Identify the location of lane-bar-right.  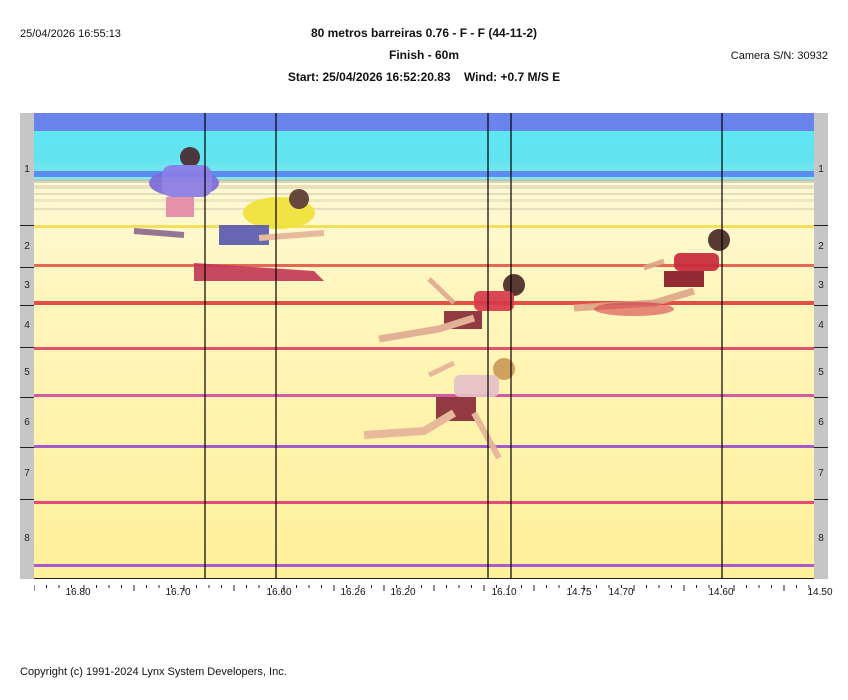
(821, 346).